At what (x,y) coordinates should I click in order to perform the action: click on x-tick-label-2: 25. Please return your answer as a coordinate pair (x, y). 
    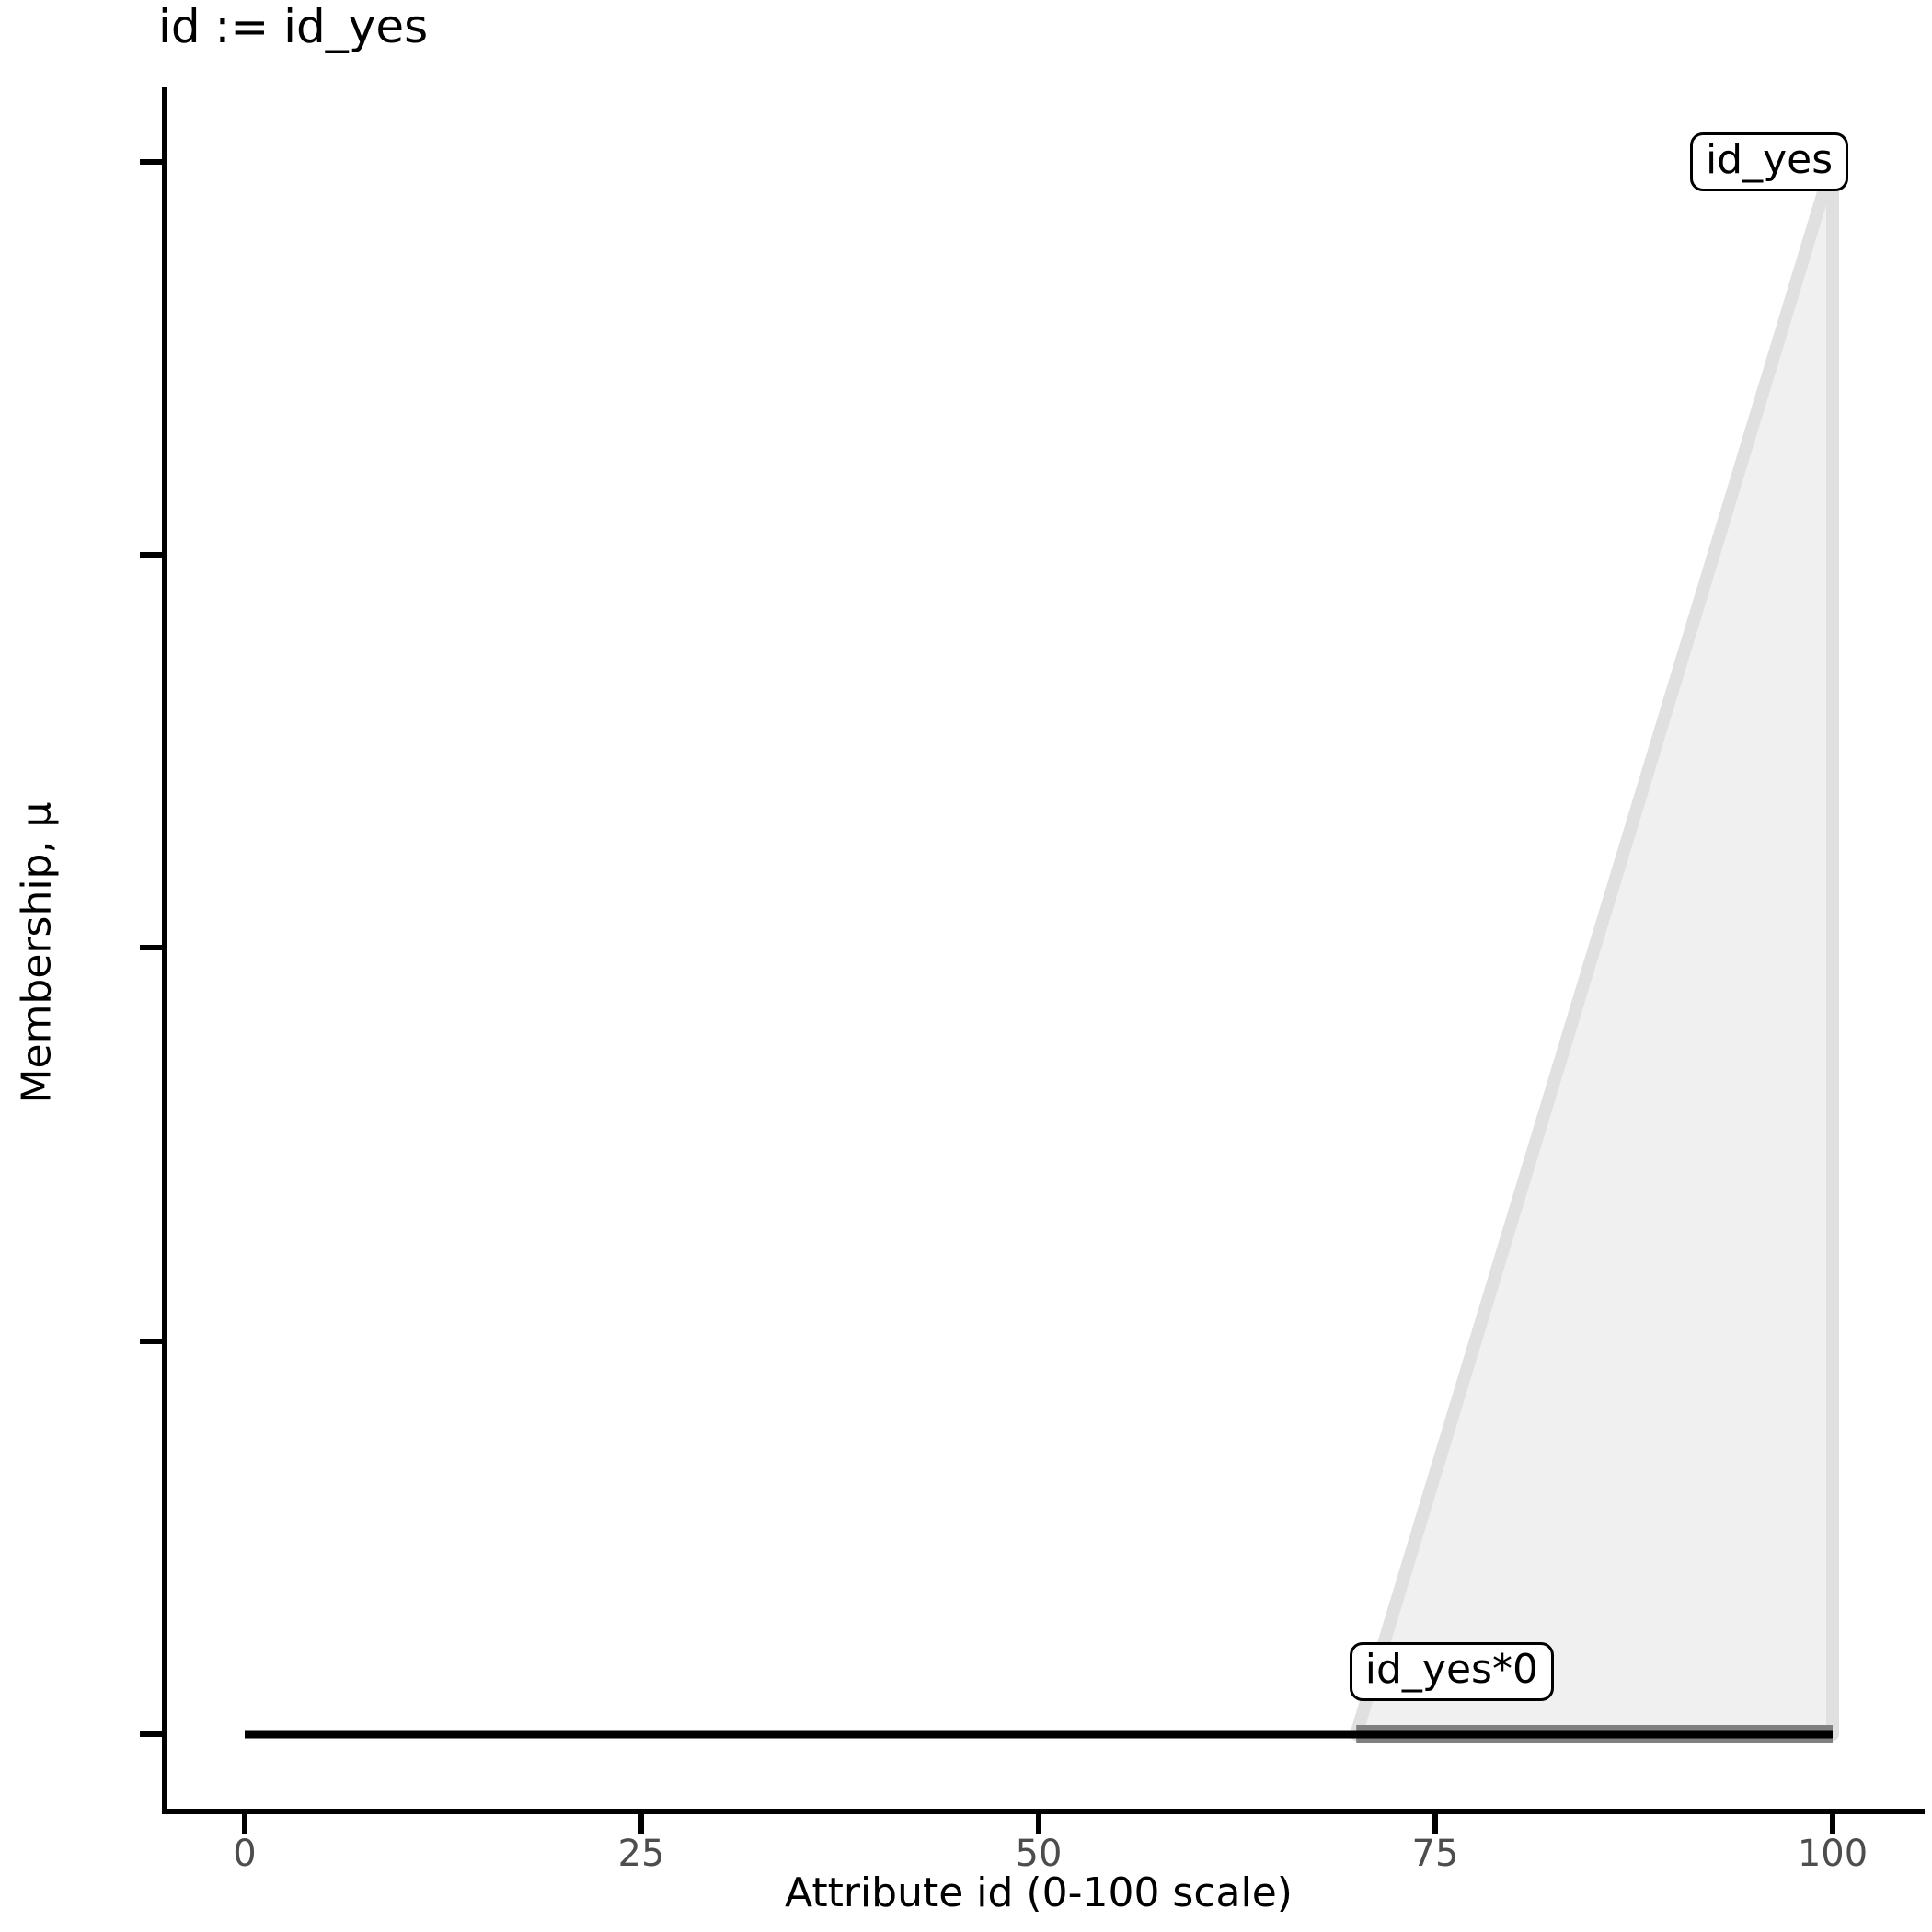
    Looking at the image, I should click on (641, 1854).